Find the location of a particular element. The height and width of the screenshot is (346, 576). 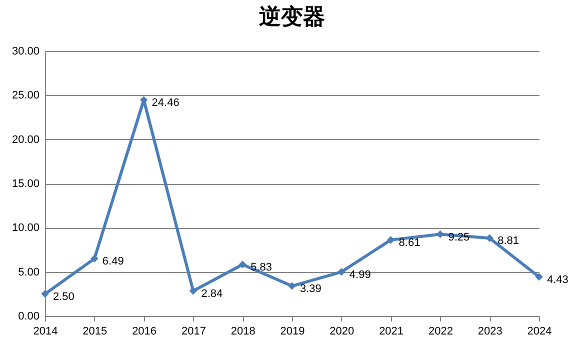

y-tick-label: 5.00 is located at coordinates (29, 272).